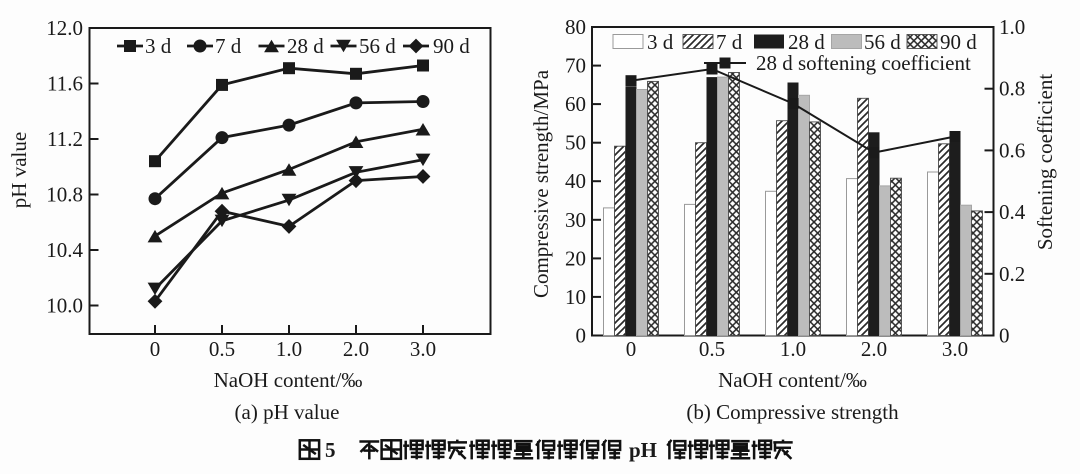  Describe the element at coordinates (575, 143) in the screenshot. I see `svg-text: 50` at that location.